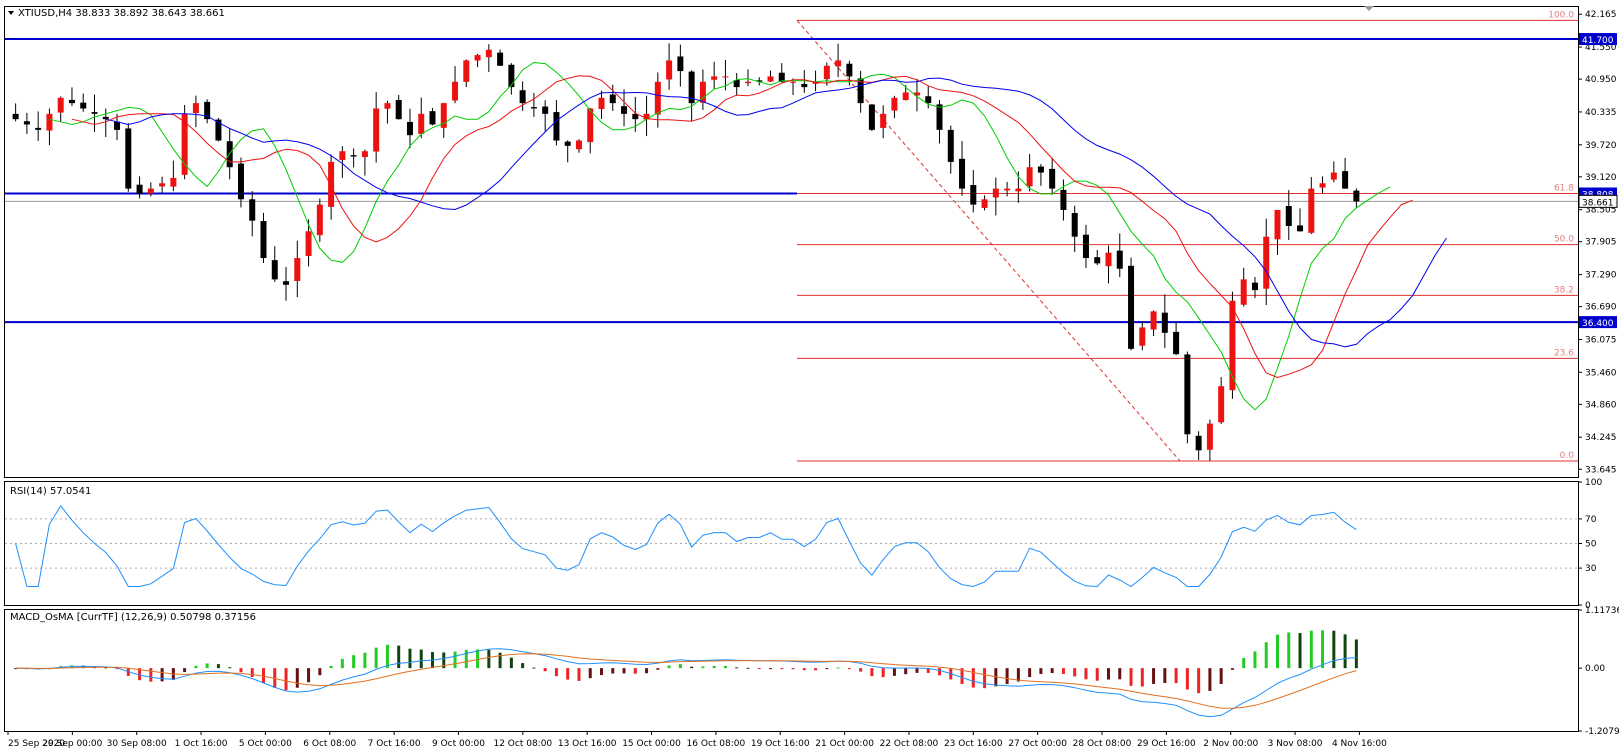  Describe the element at coordinates (11, 13) in the screenshot. I see `collapse-triangle-icon` at that location.